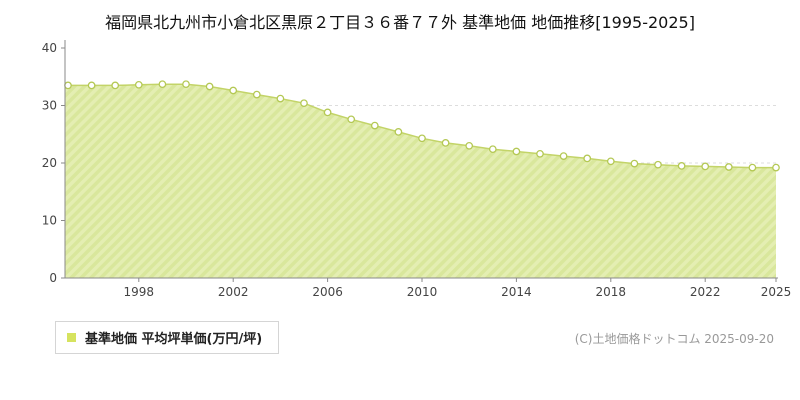  I want to click on legend-label: 基準地価 平均坪単価(万円/坪), so click(174, 339).